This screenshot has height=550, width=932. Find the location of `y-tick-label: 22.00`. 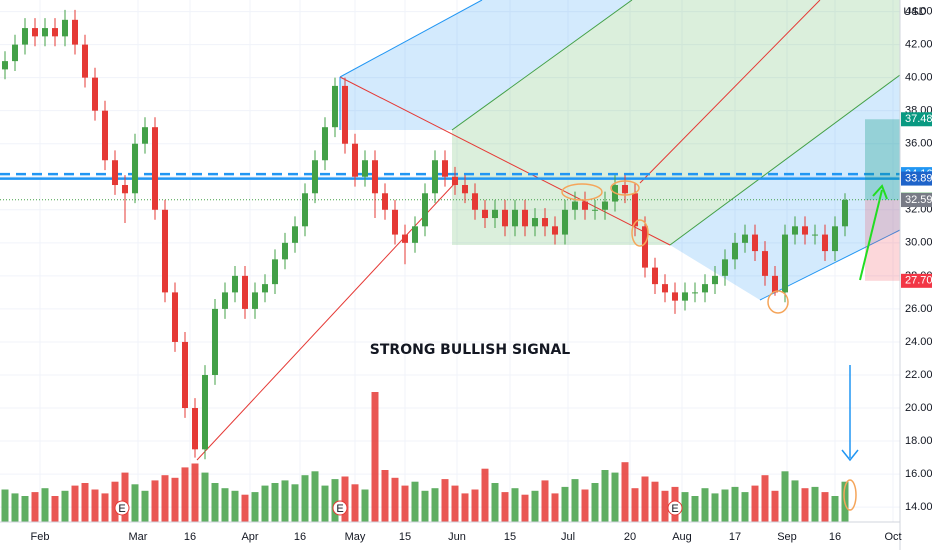

y-tick-label: 22.00 is located at coordinates (918, 375).